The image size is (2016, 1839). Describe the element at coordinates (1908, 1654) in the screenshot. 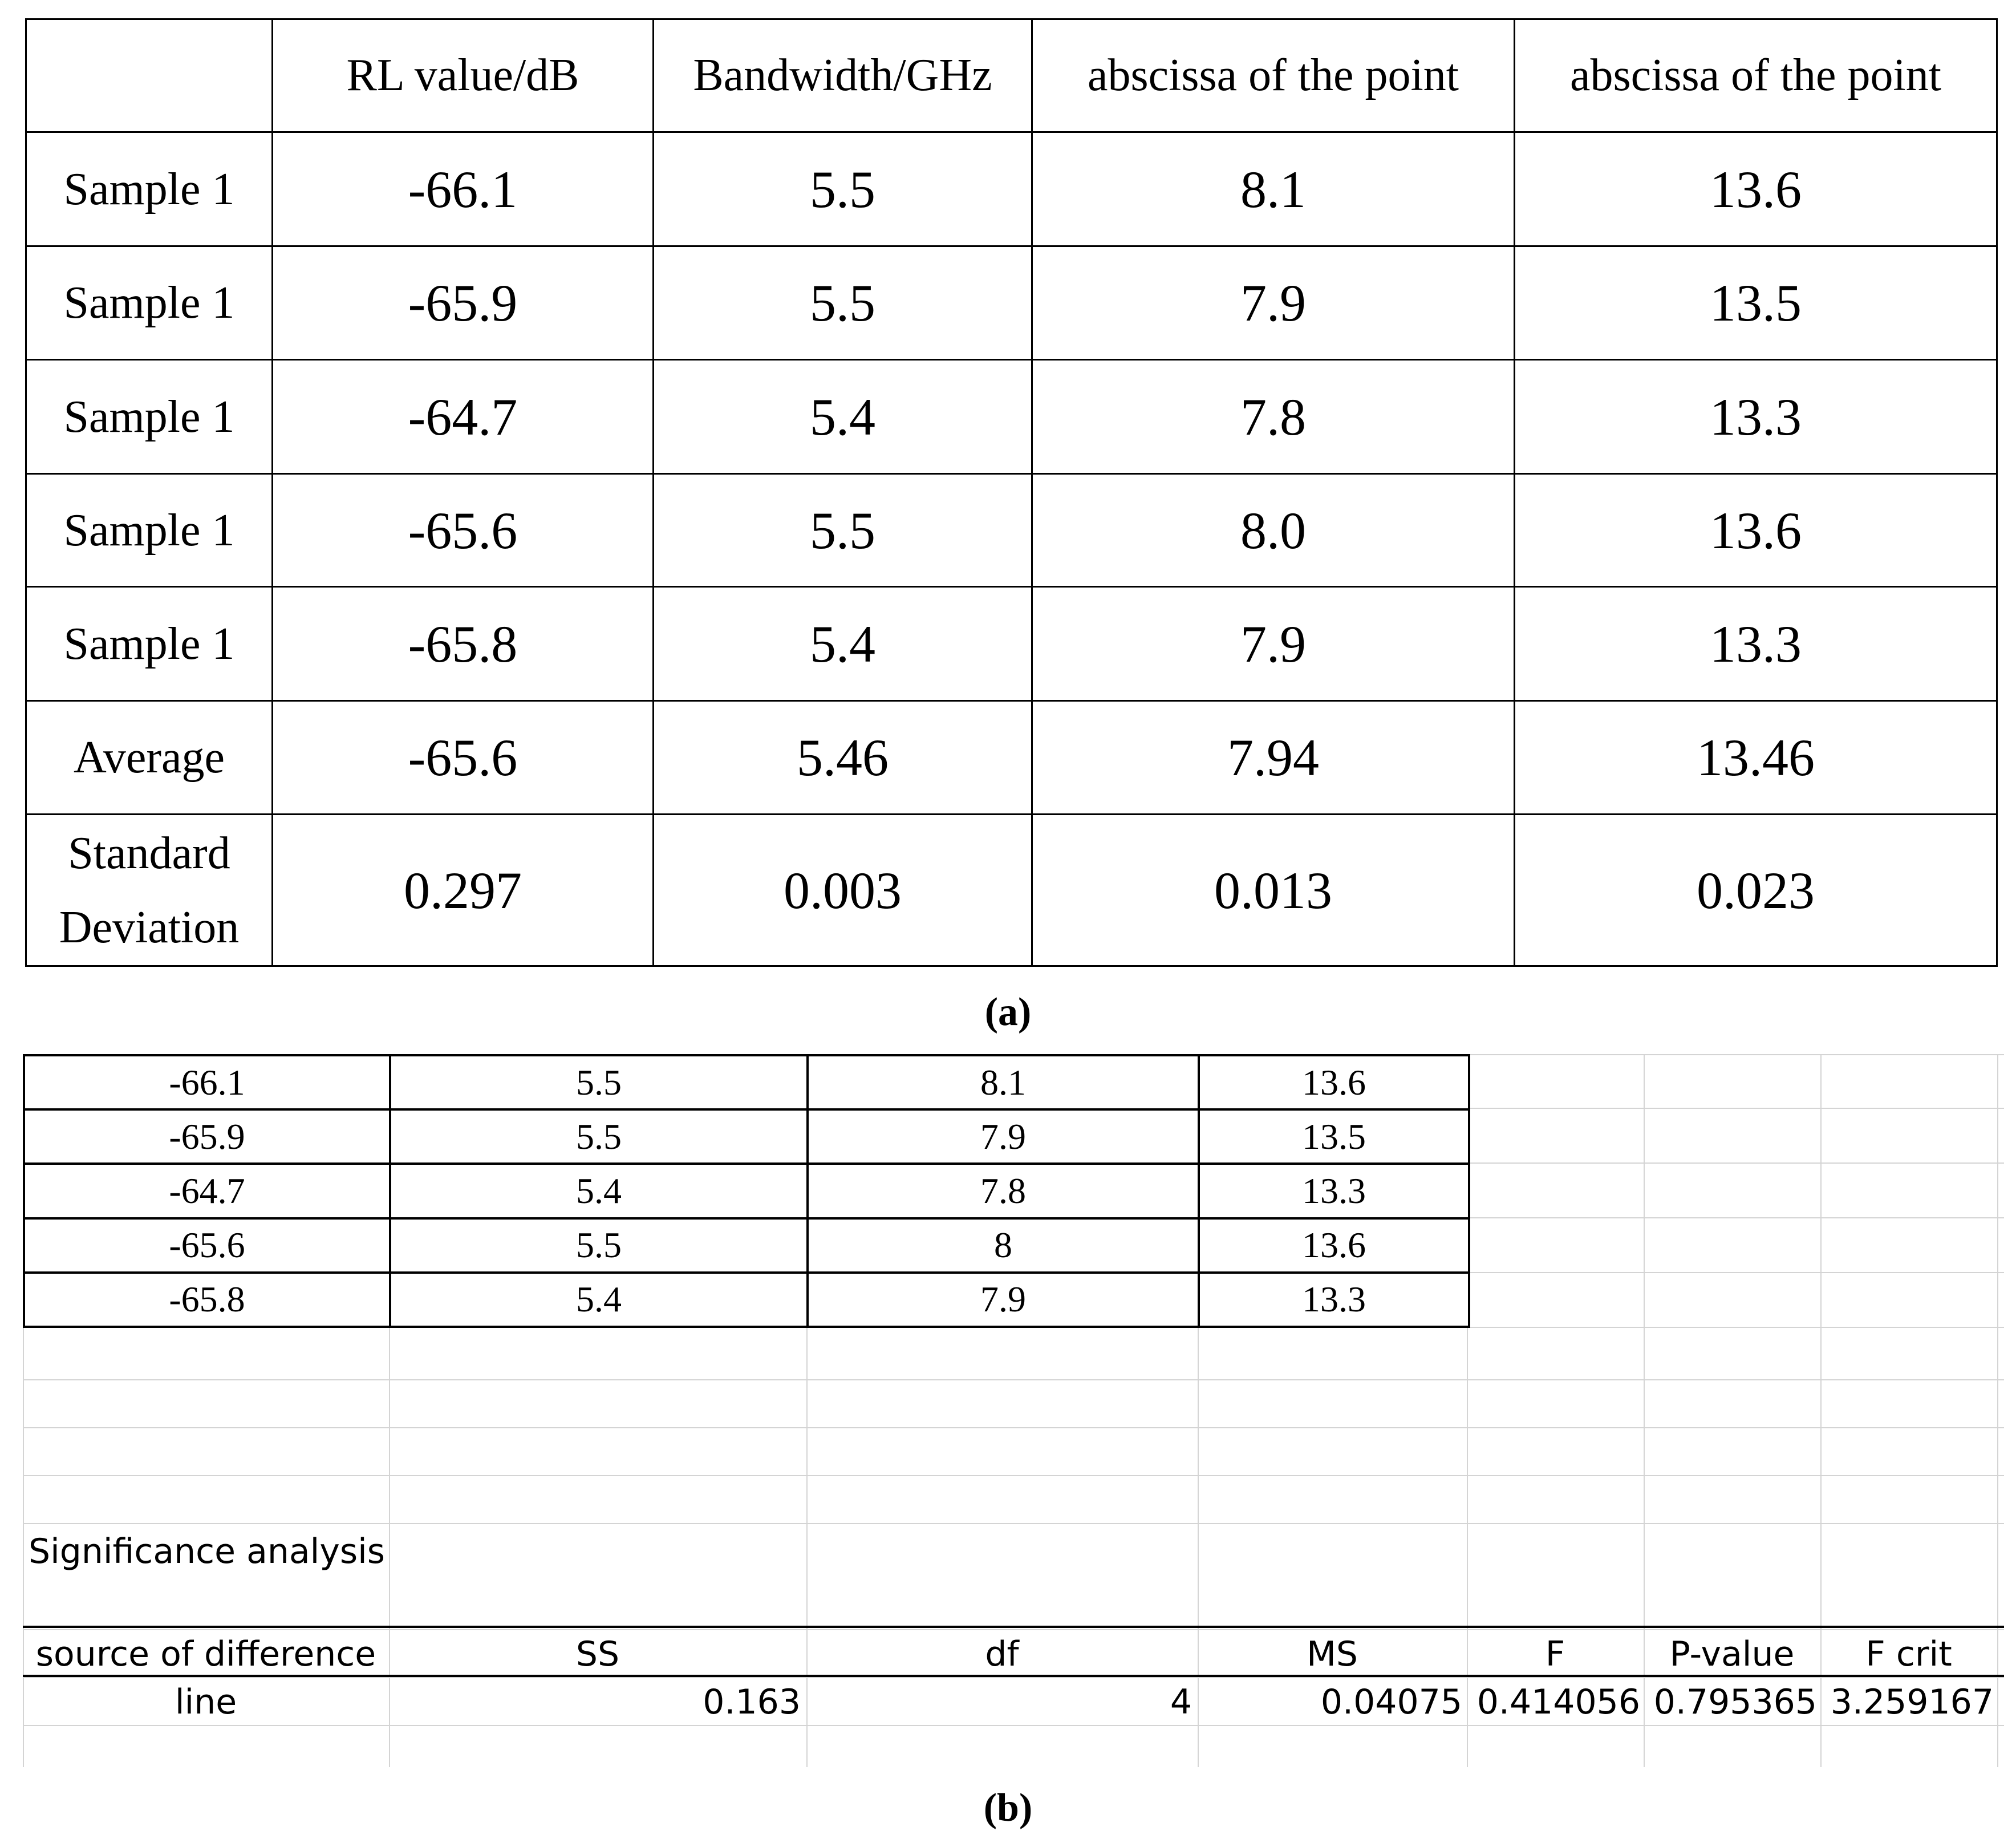

I see `anova-header-f-crit: F crit` at that location.